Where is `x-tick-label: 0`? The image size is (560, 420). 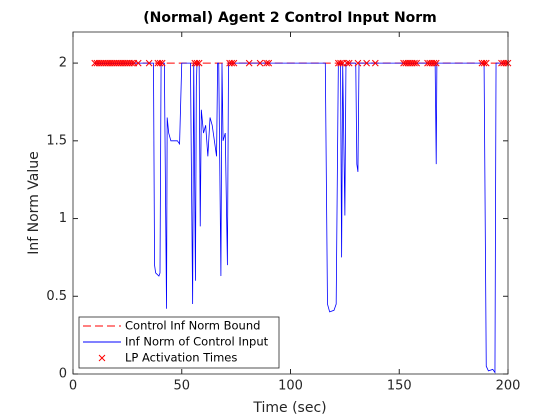
x-tick-label: 0 is located at coordinates (73, 386).